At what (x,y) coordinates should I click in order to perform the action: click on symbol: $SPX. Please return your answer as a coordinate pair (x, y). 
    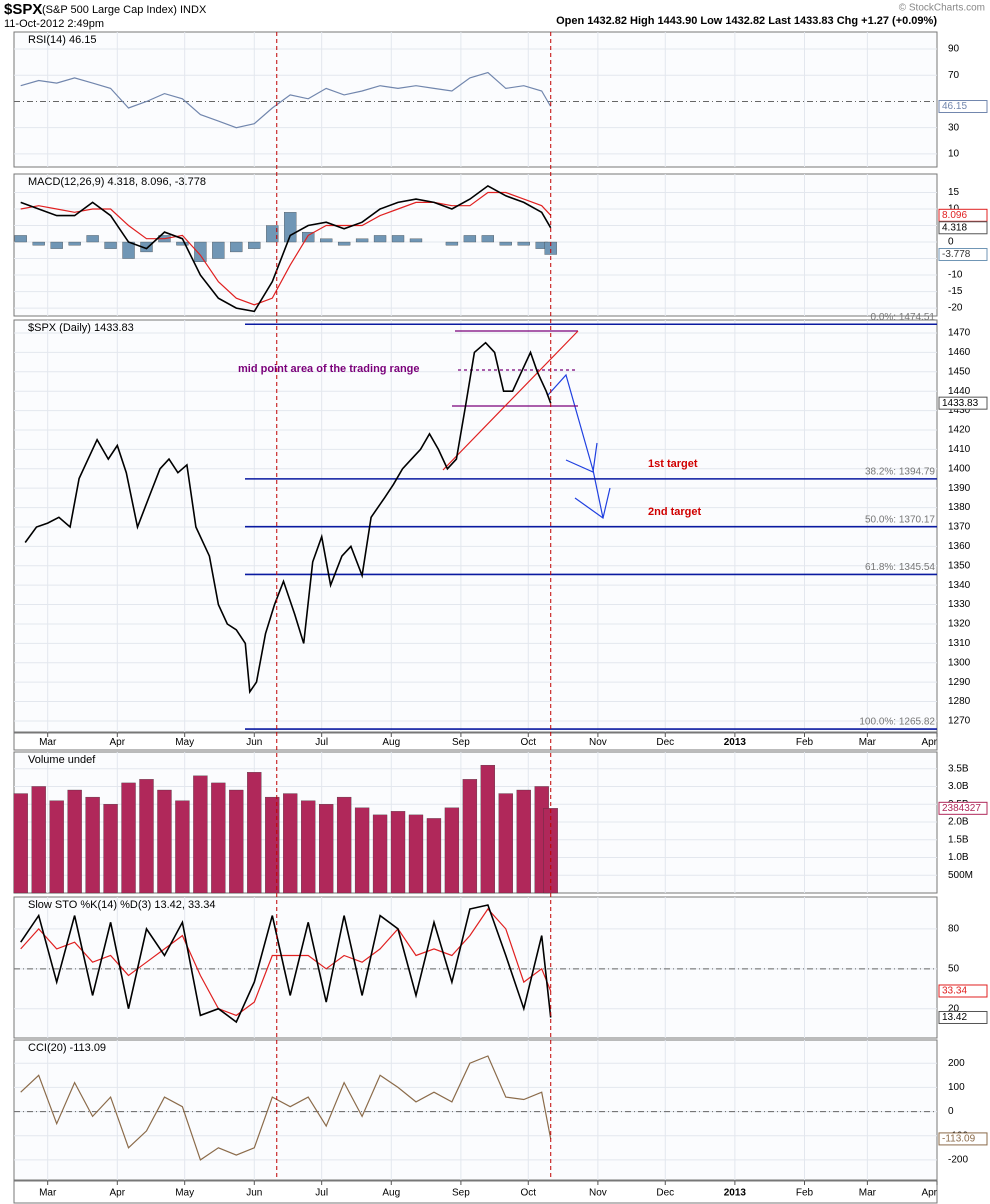
    Looking at the image, I should click on (23, 9).